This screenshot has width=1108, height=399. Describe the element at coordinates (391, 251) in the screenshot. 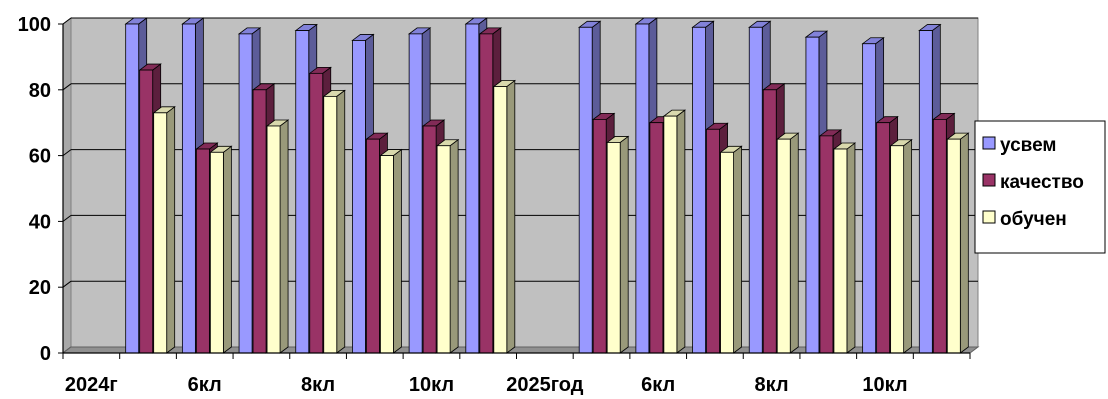

I see `bar-обучен-5` at that location.